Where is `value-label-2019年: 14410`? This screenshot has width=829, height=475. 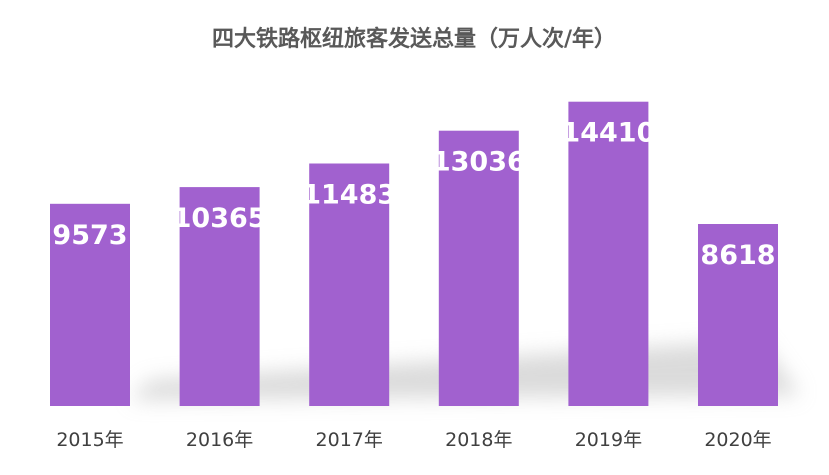
value-label-2019年: 14410 is located at coordinates (608, 133).